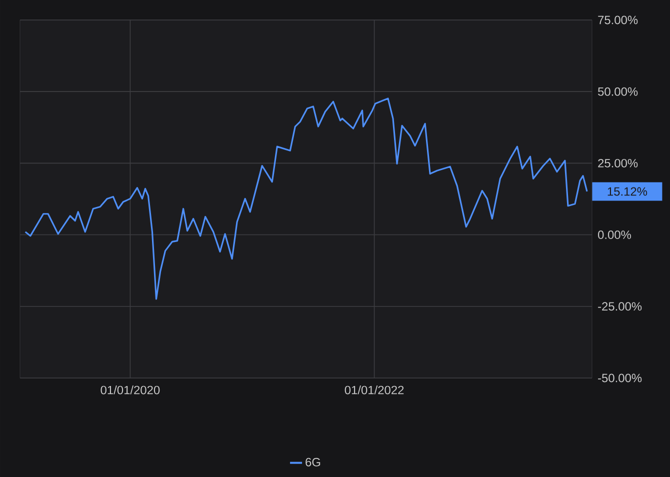  I want to click on y-tick-label: 50.00%, so click(618, 91).